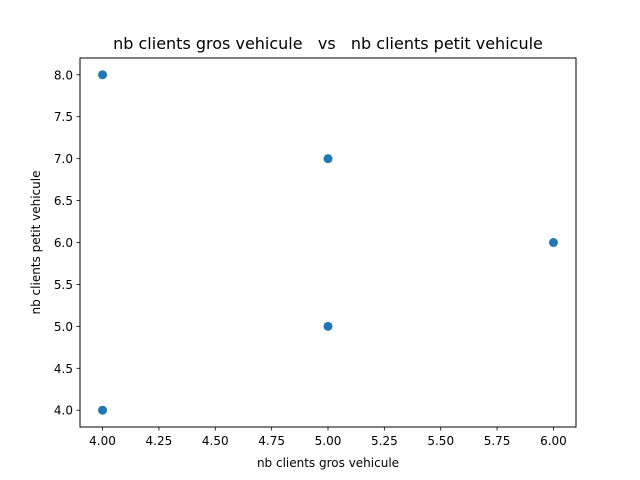 The height and width of the screenshot is (480, 640). What do you see at coordinates (63, 327) in the screenshot?
I see `y-tick-label: 5.0` at bounding box center [63, 327].